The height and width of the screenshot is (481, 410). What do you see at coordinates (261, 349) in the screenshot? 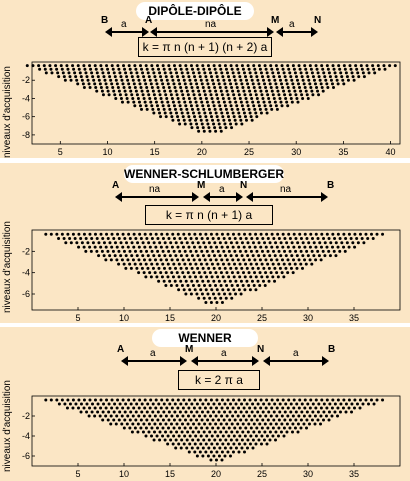
I see `electrode-label: N` at bounding box center [261, 349].